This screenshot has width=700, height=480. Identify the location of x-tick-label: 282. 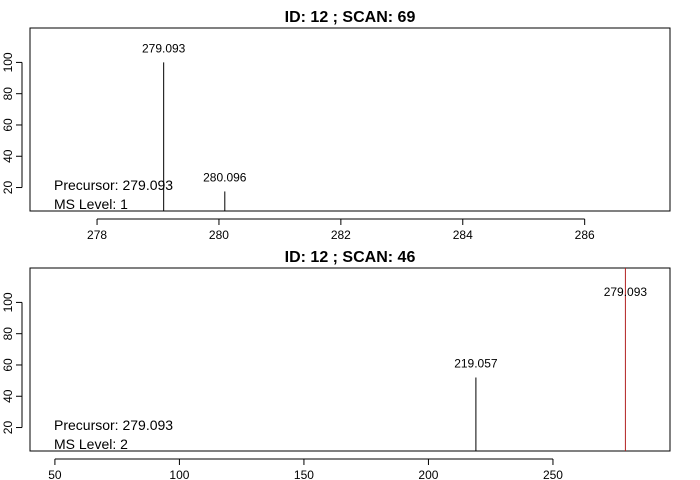
(341, 235).